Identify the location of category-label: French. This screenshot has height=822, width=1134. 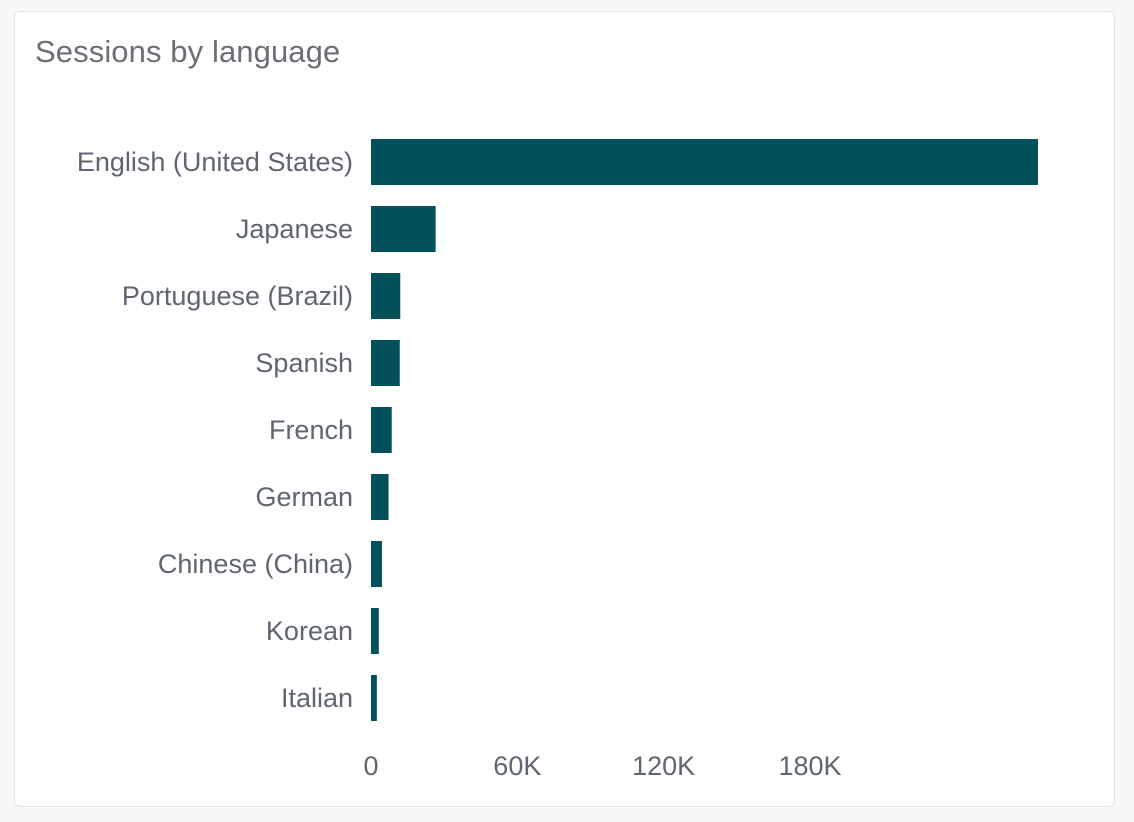
(311, 430).